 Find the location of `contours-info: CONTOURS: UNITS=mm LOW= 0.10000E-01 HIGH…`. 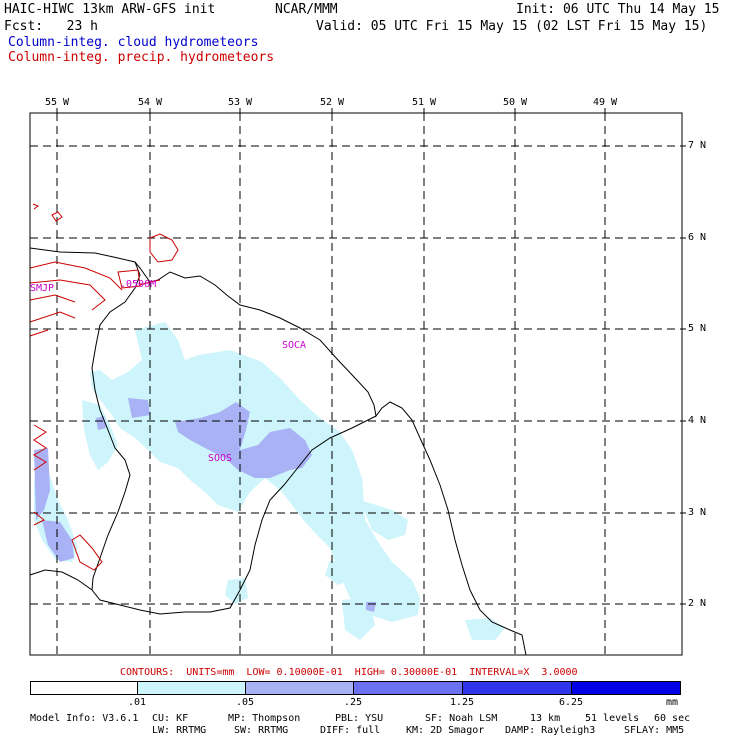

contours-info: CONTOURS: UNITS=mm LOW= 0.10000E-01 HIGH… is located at coordinates (349, 672).